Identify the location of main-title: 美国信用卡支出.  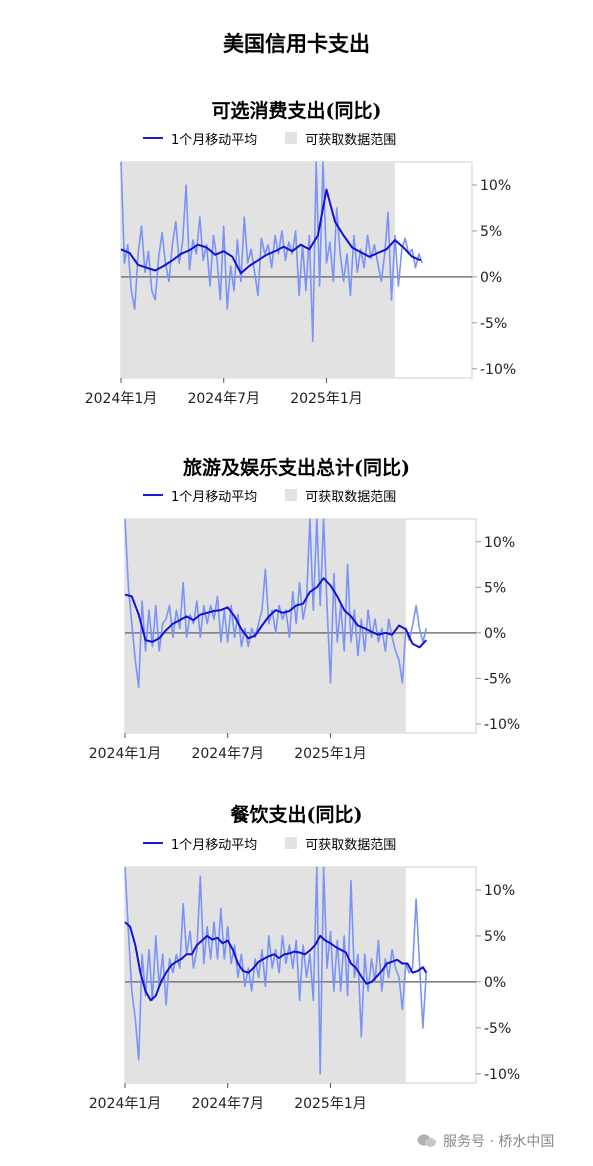
(296, 43).